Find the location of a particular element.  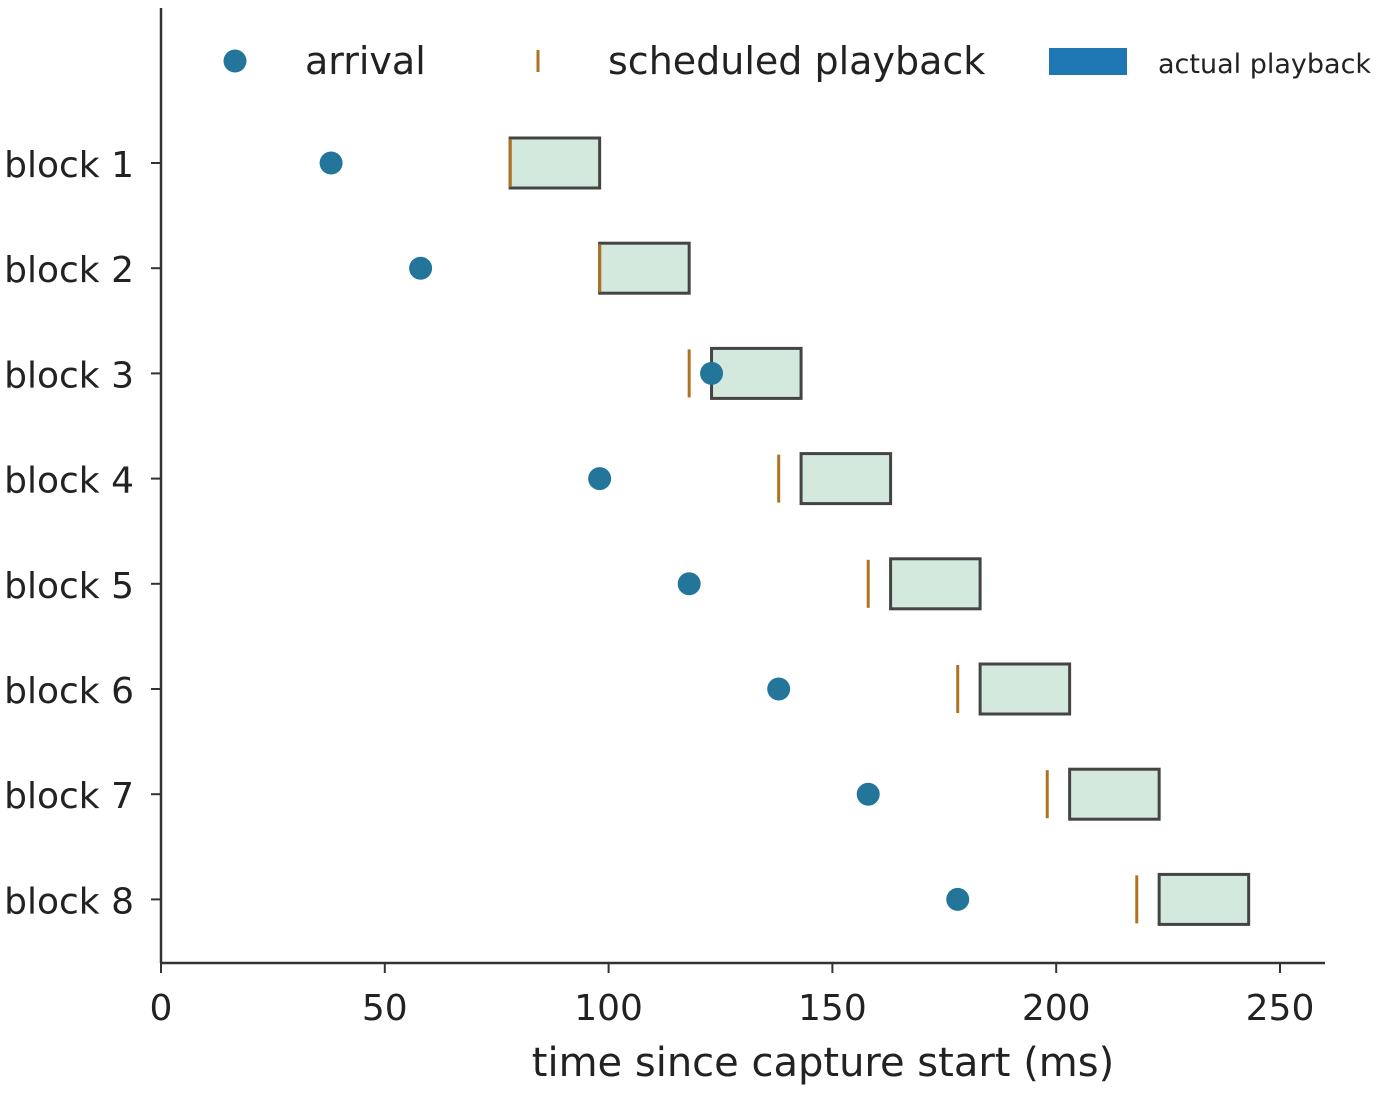

x-tick-label: 200 is located at coordinates (1056, 1008).